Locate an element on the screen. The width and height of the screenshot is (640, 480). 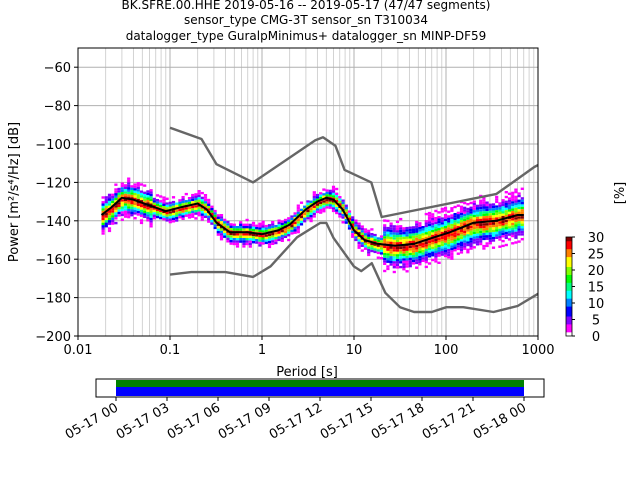
coverage-data-band is located at coordinates (320, 391).